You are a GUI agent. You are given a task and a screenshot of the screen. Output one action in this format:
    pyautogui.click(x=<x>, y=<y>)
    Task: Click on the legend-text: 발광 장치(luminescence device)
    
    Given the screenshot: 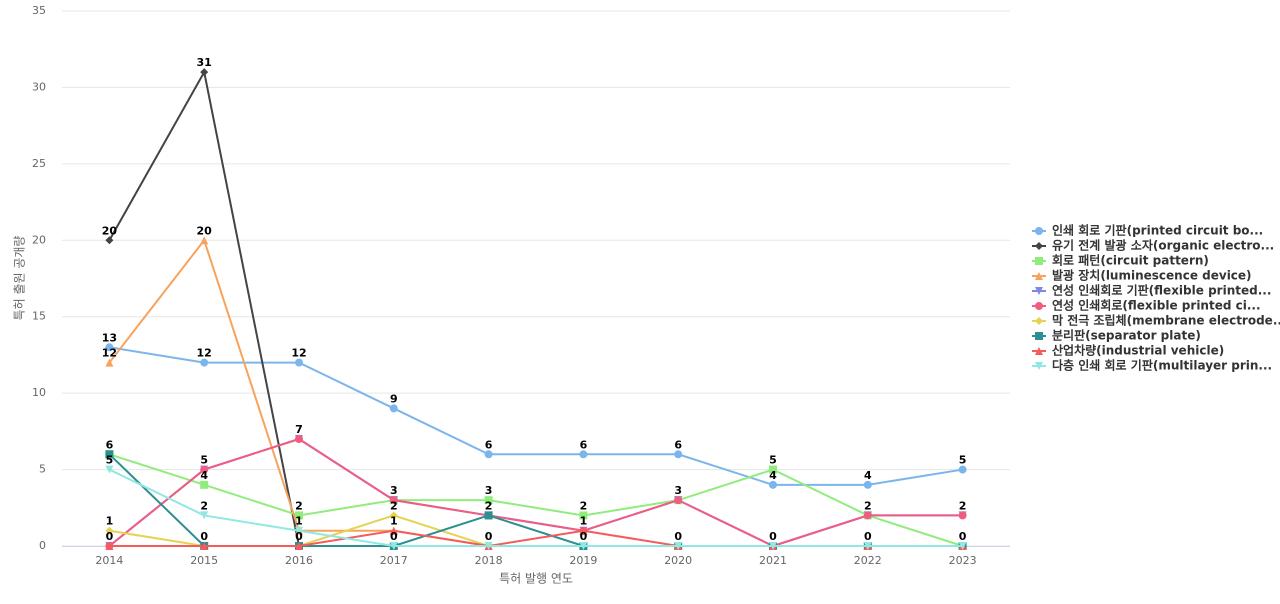 What is the action you would take?
    pyautogui.click(x=1152, y=275)
    